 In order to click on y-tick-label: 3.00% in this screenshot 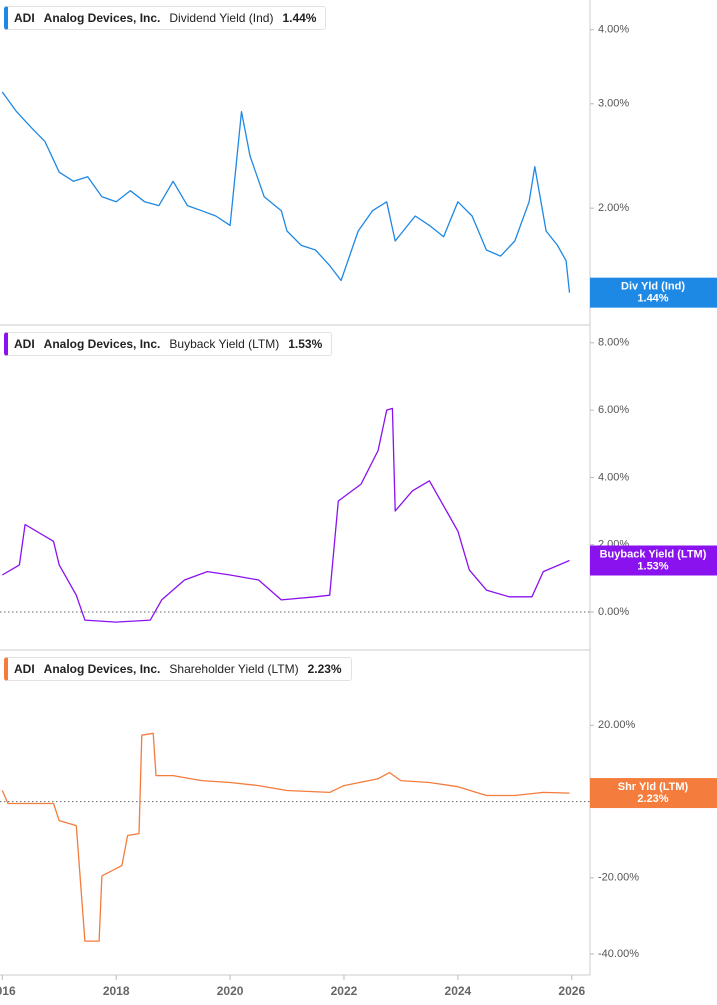, I will do `click(613, 104)`.